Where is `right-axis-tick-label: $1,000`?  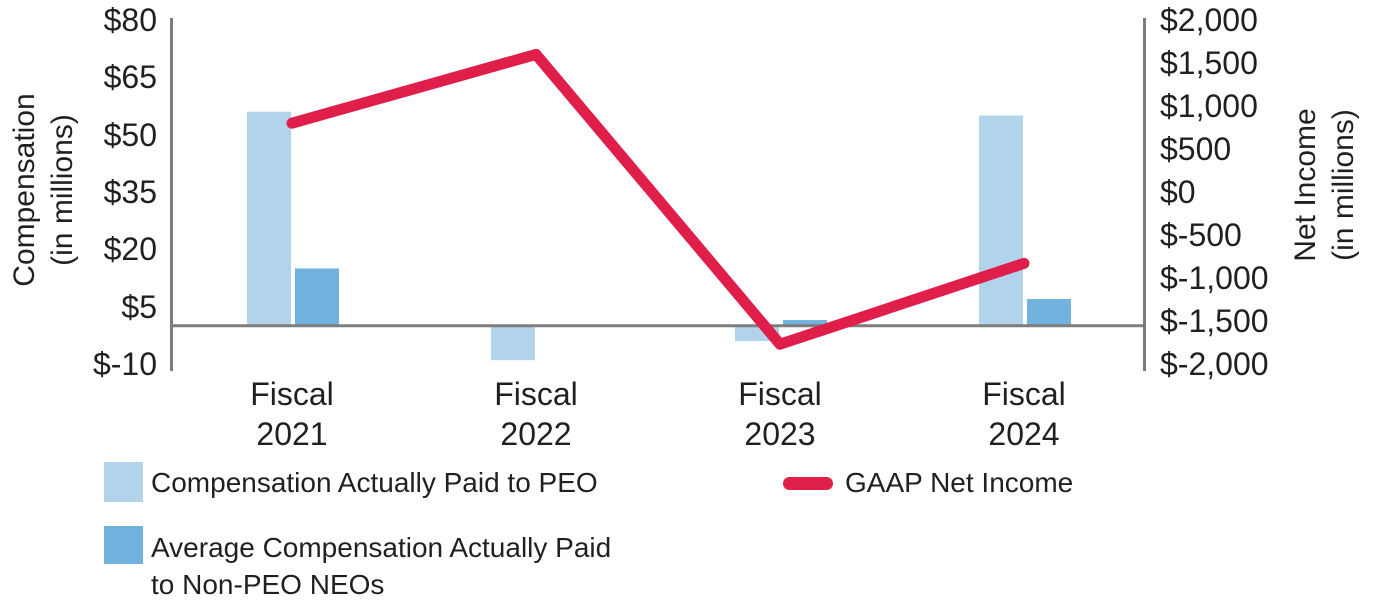
right-axis-tick-label: $1,000 is located at coordinates (1209, 106).